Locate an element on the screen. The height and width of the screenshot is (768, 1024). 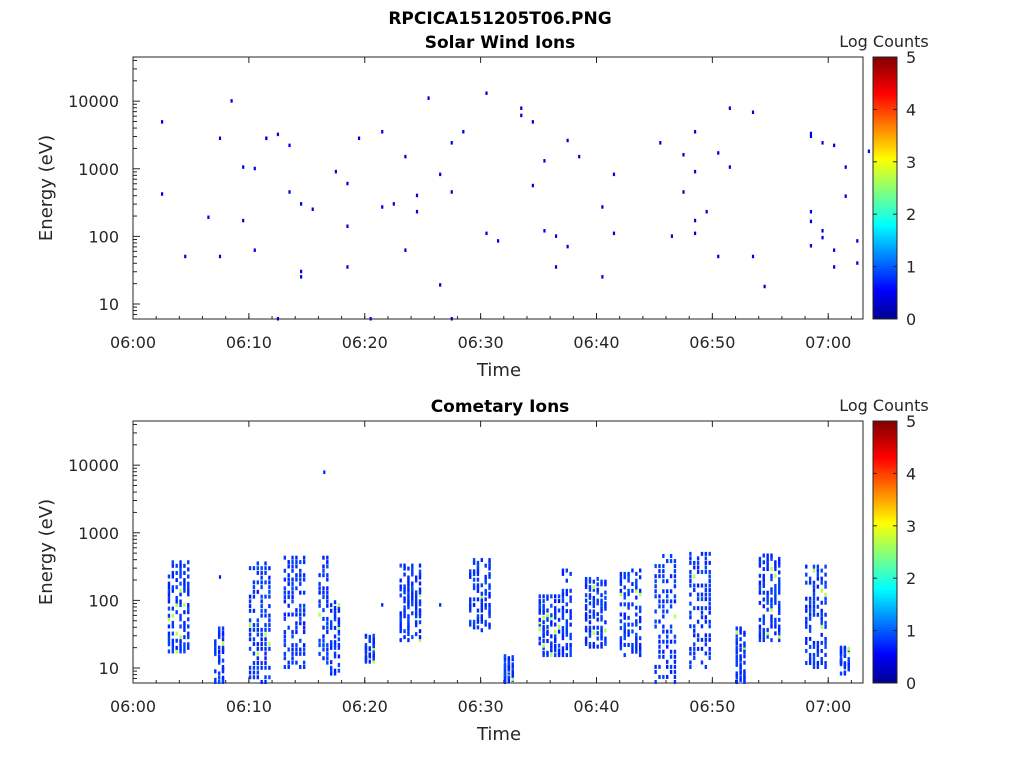
colorbar-tick-label: 1 is located at coordinates (911, 267).